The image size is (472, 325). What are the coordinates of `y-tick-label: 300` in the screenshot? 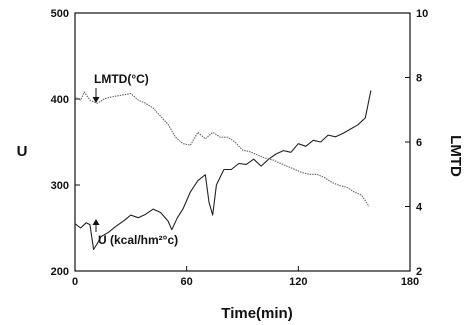 It's located at (60, 186).